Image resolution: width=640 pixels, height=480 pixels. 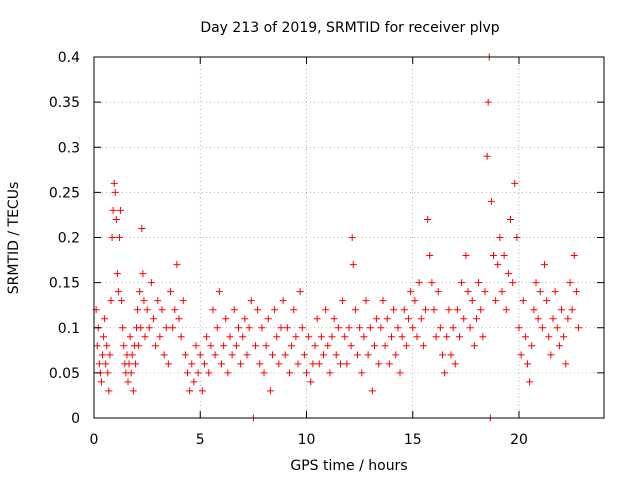 What do you see at coordinates (307, 440) in the screenshot?
I see `x-tick-label: 10` at bounding box center [307, 440].